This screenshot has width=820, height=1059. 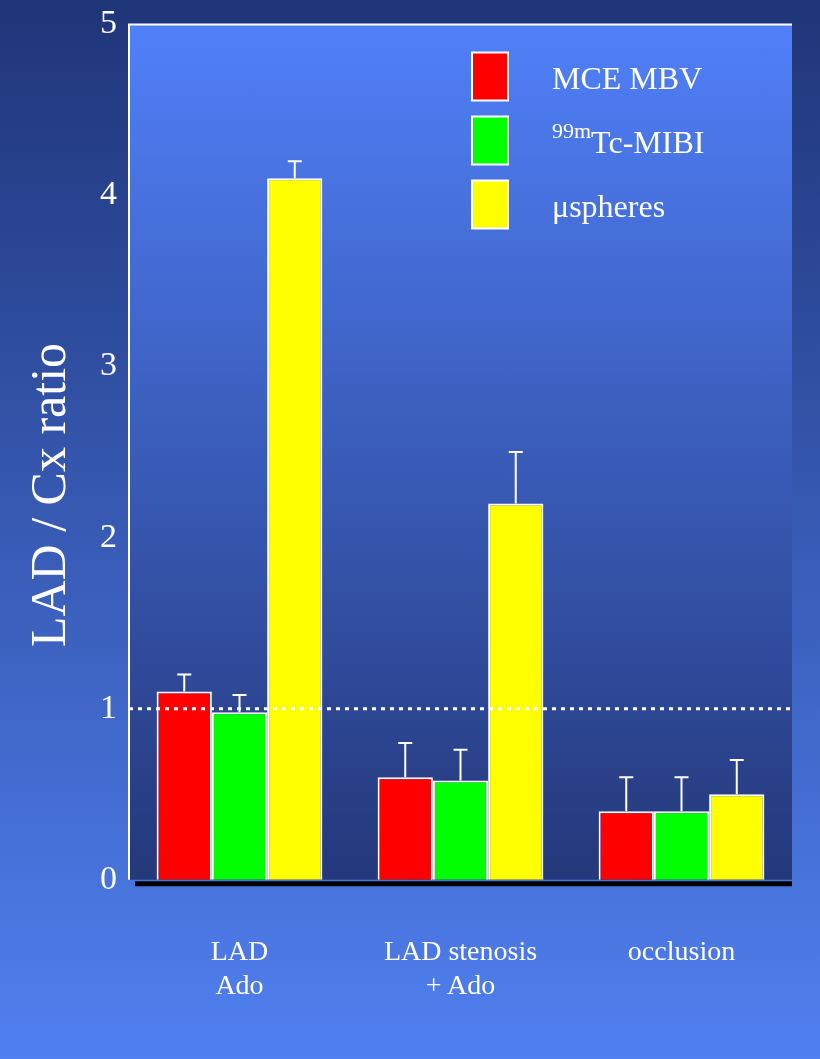 What do you see at coordinates (108, 535) in the screenshot?
I see `y-tick-label: 2` at bounding box center [108, 535].